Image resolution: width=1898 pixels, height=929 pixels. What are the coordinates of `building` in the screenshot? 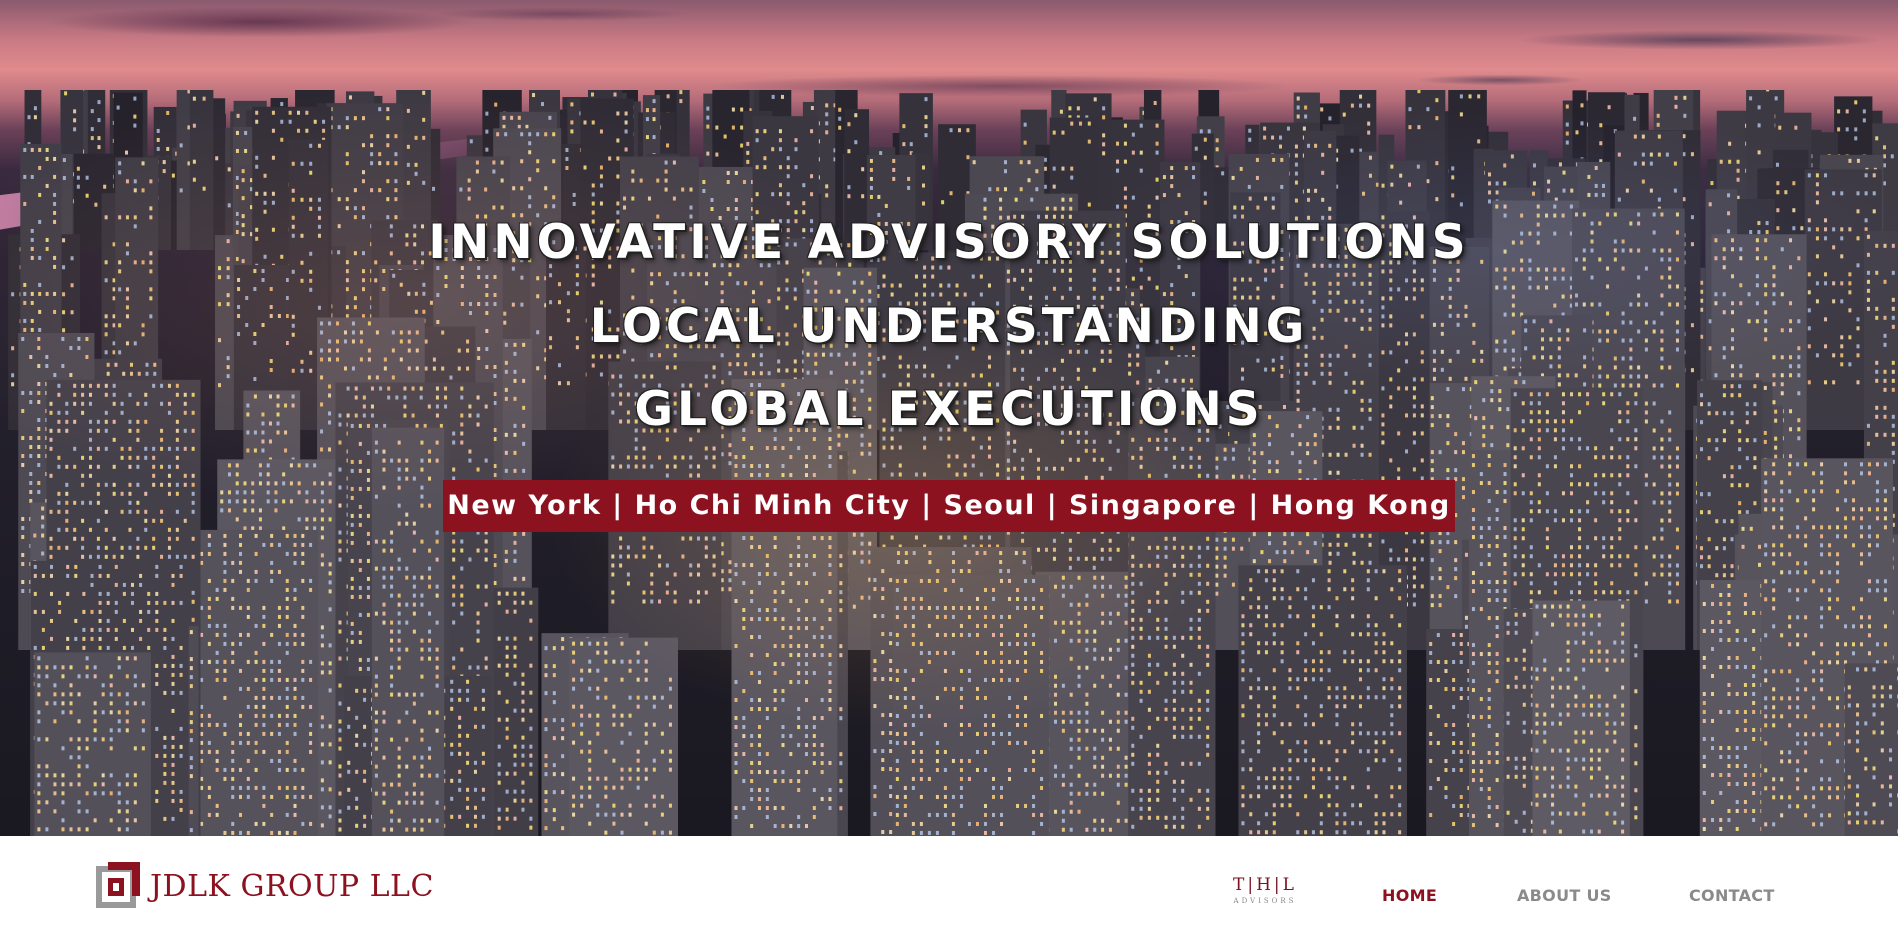 It's located at (857, 179).